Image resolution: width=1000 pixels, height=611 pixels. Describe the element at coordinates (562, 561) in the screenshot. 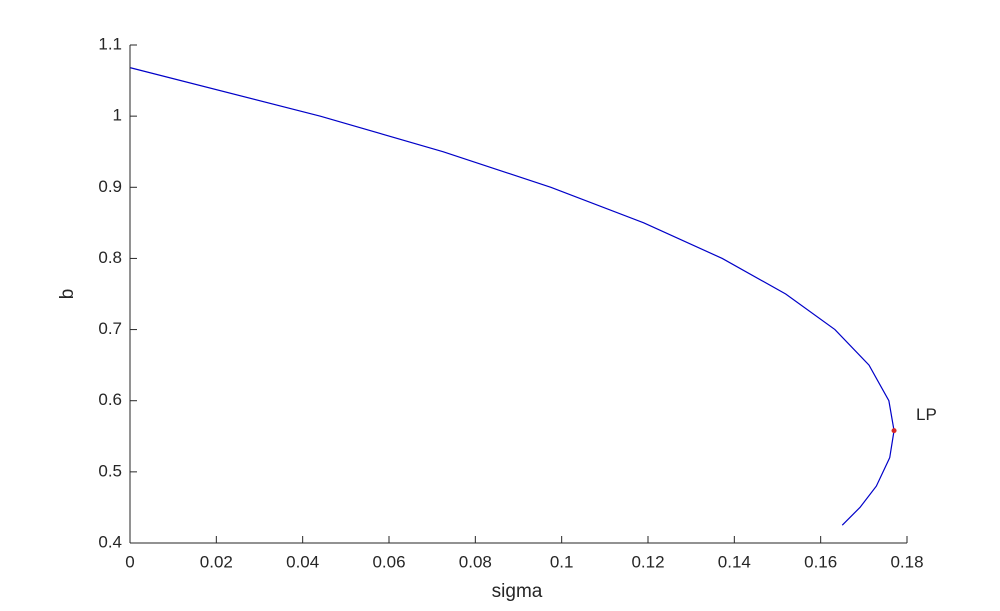

I see `x-tick-label: 0.1` at that location.